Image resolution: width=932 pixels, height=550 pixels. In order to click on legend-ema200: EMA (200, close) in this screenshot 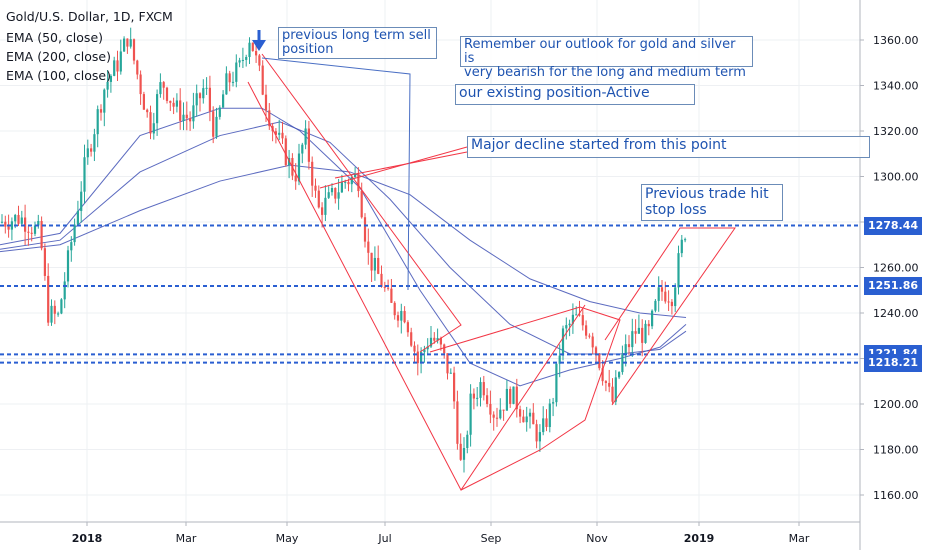, I will do `click(58, 56)`.